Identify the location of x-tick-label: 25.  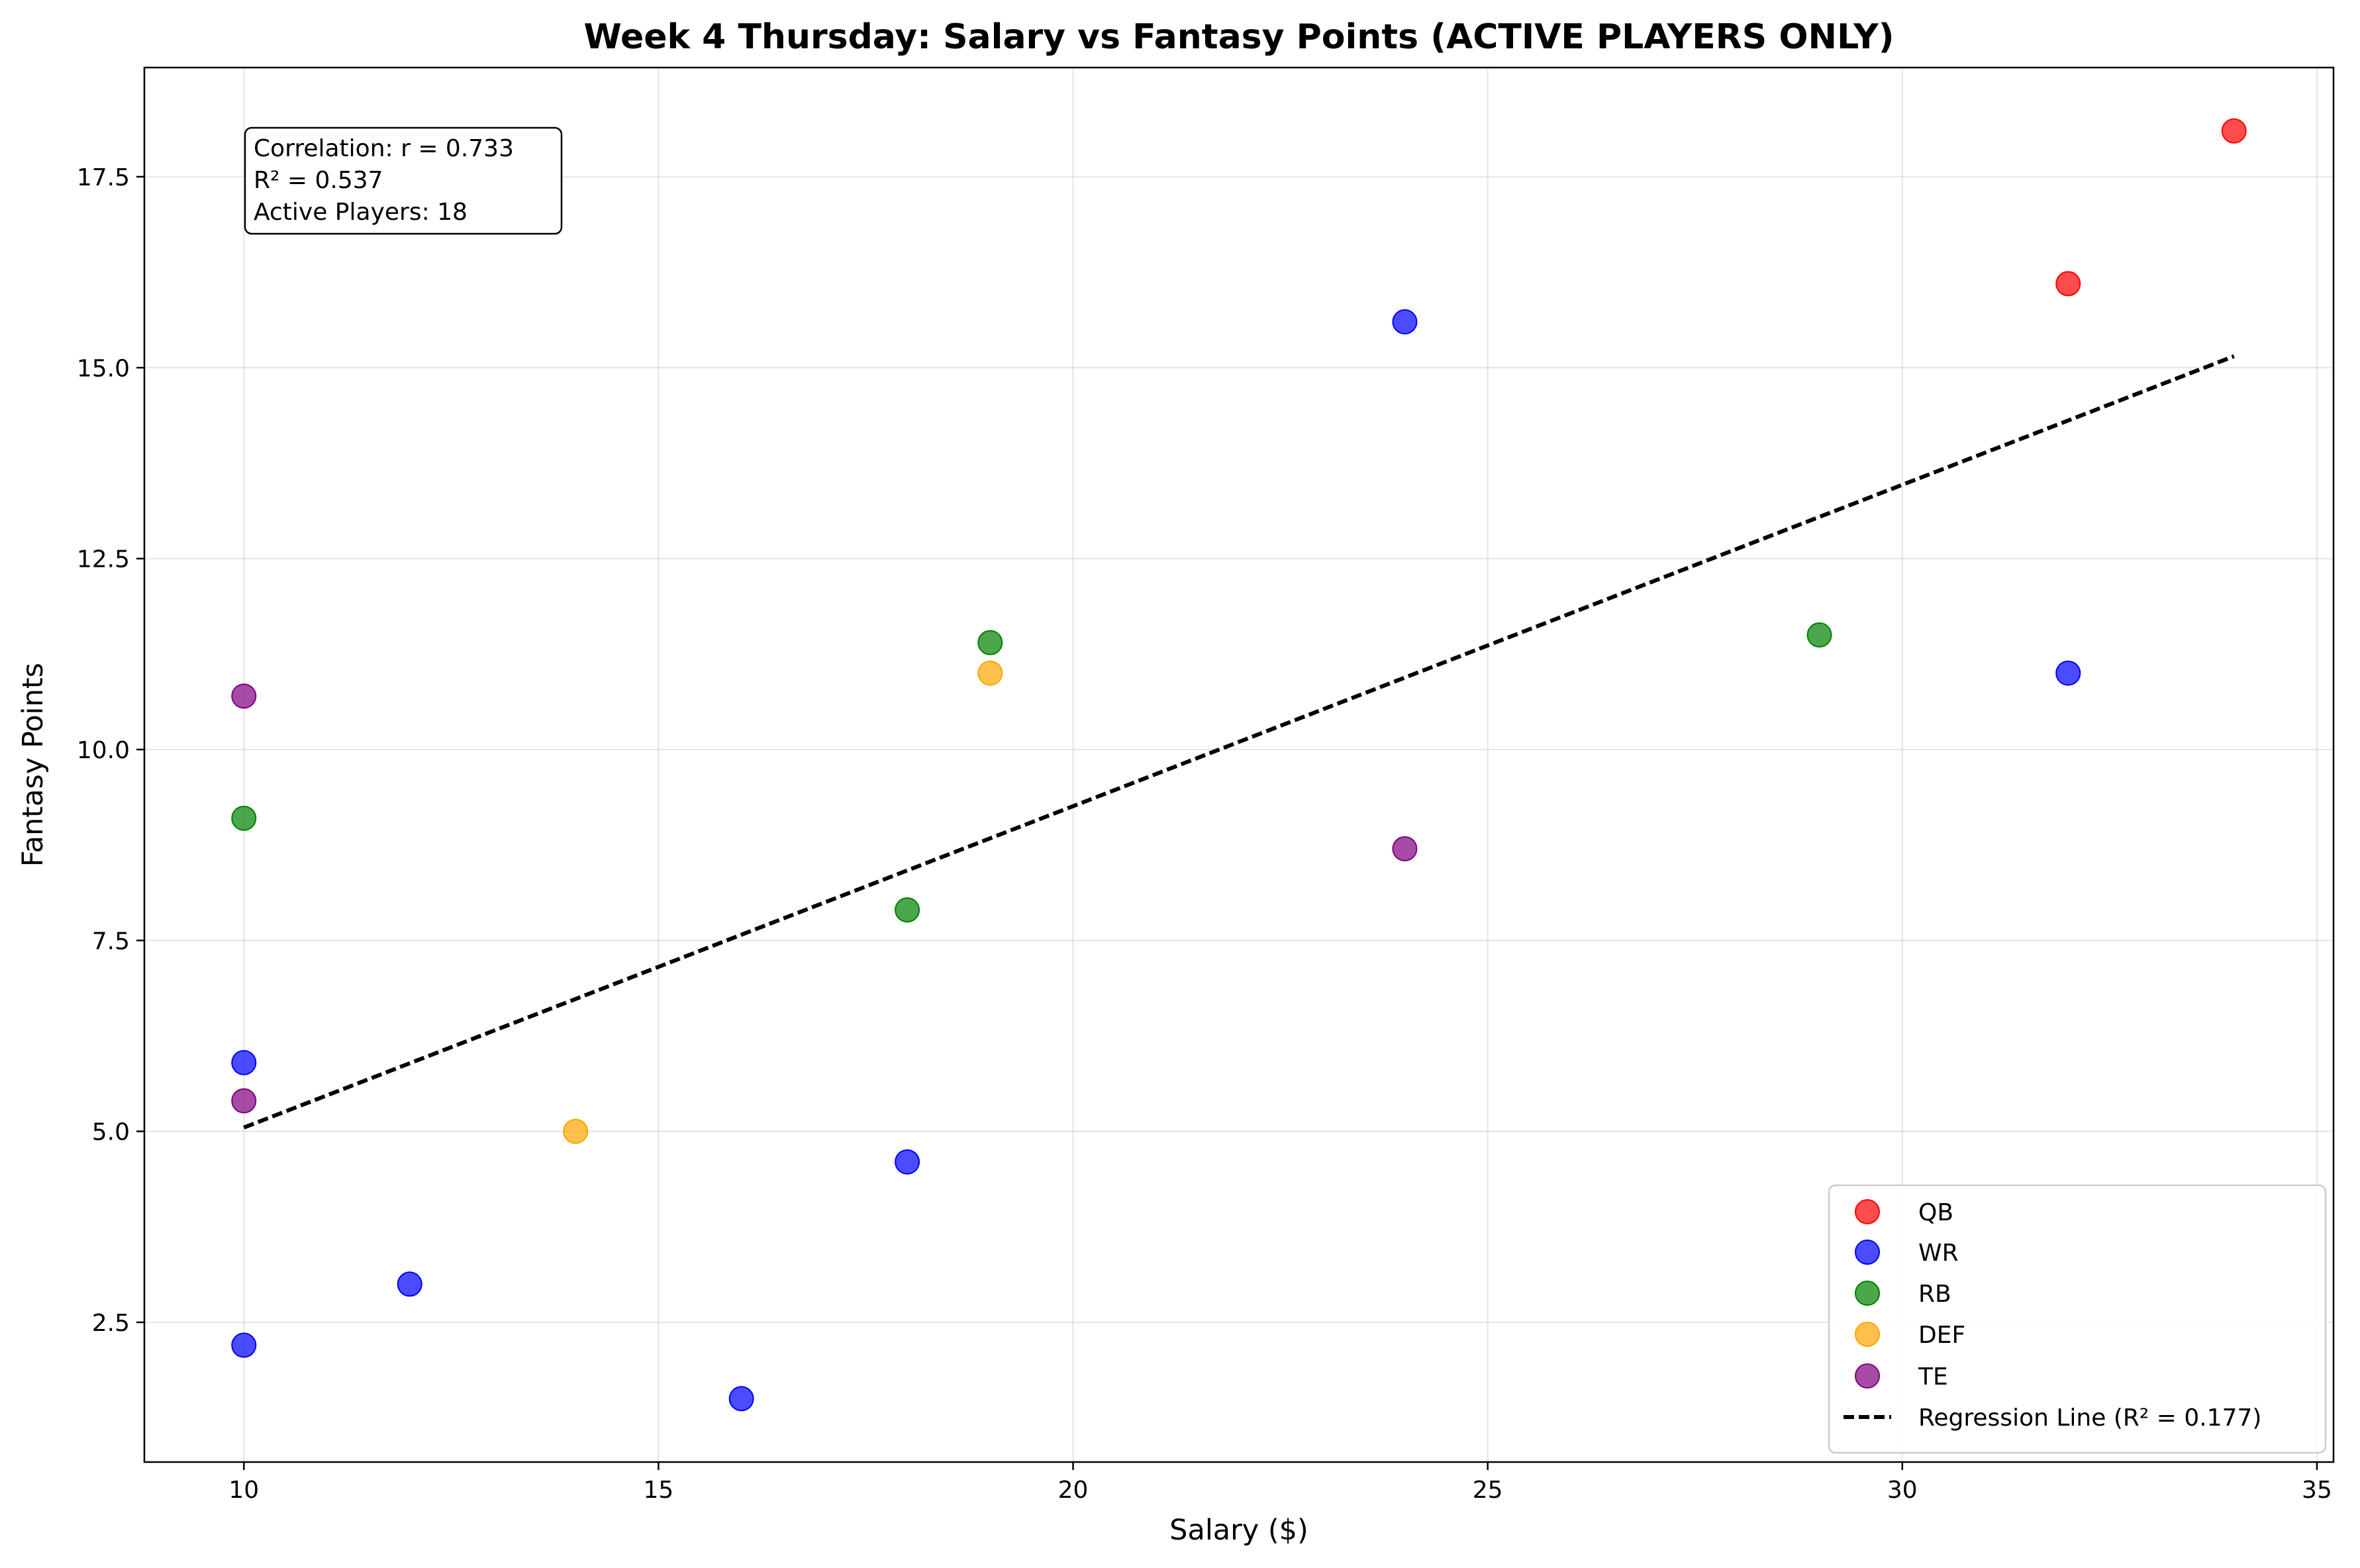
(1488, 1490).